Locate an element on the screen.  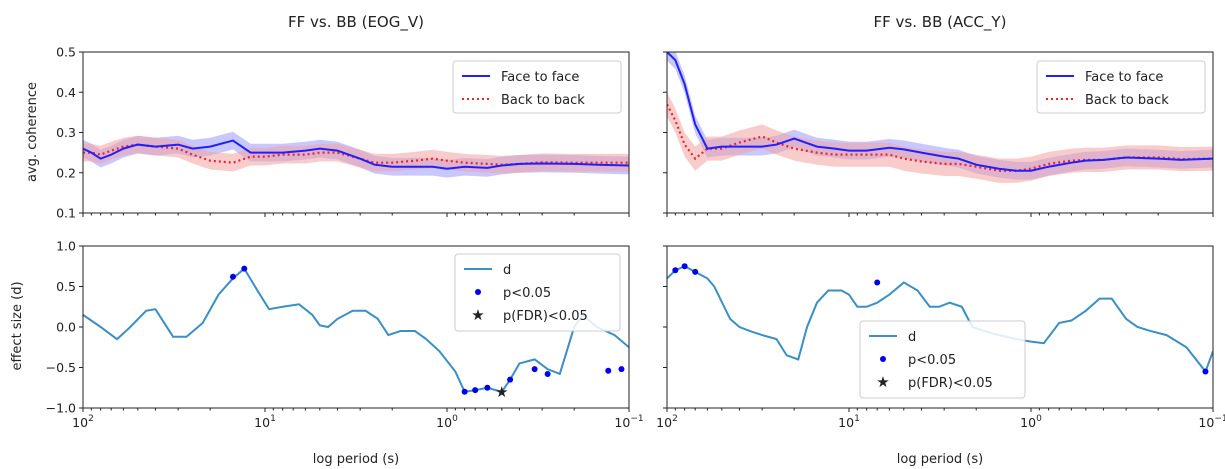
y-tick-label: 1.0 is located at coordinates (66, 246).